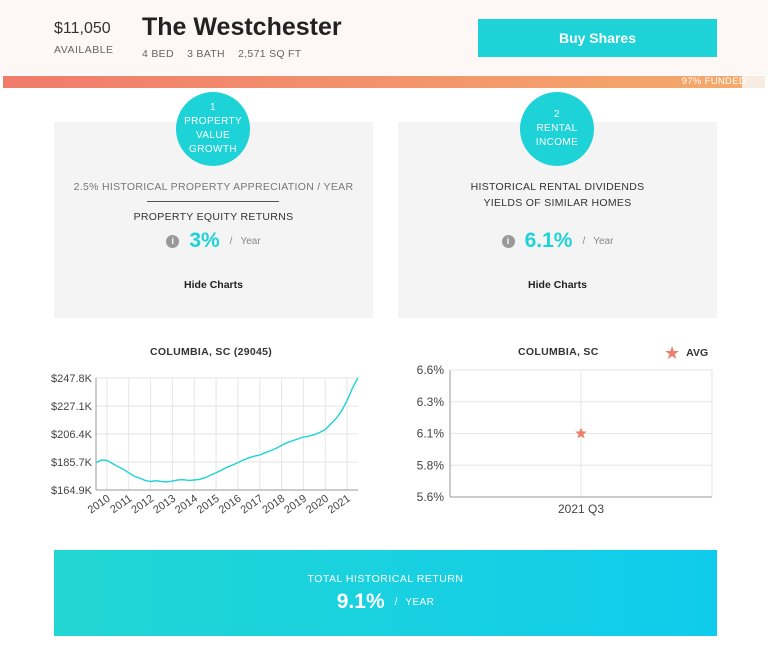 This screenshot has height=651, width=768. Describe the element at coordinates (317, 505) in the screenshot. I see `x-tick-label: 2020` at that location.